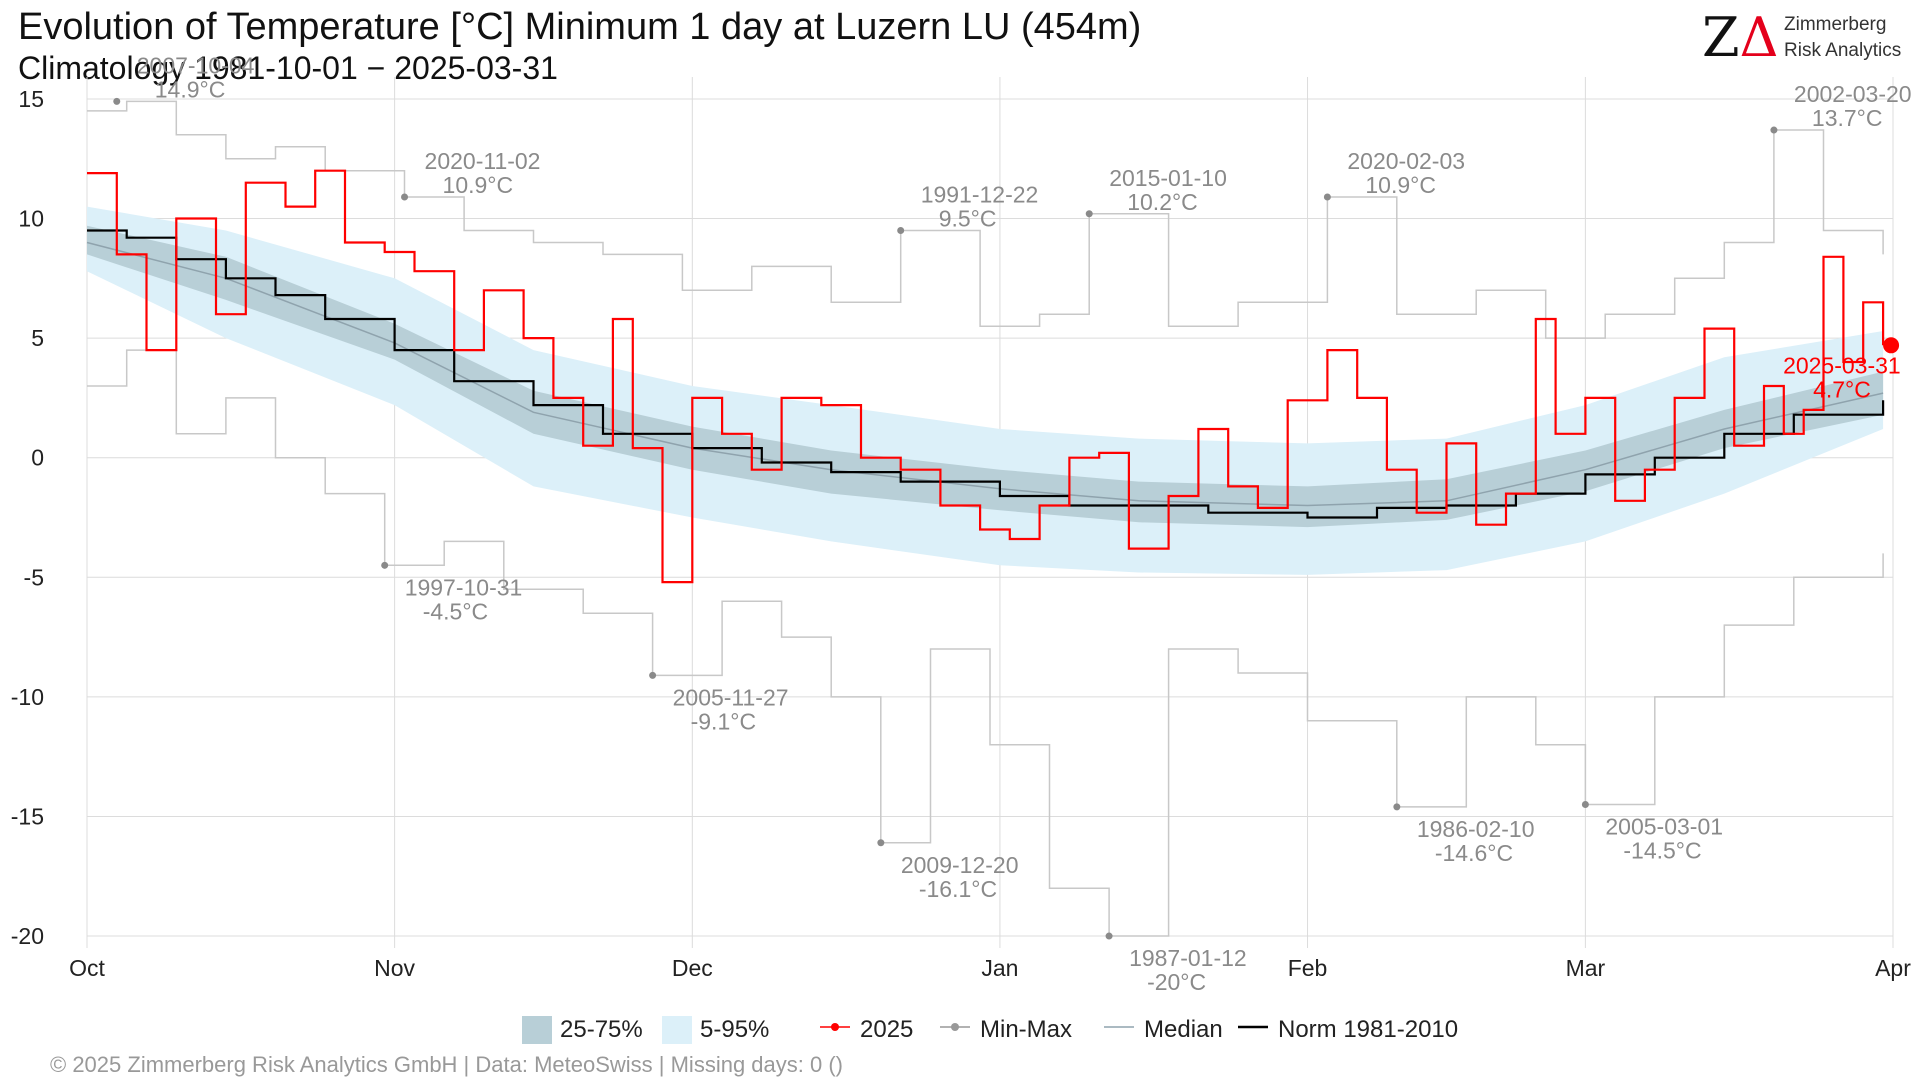 Image resolution: width=1920 pixels, height=1080 pixels. What do you see at coordinates (1843, 50) in the screenshot?
I see `logo-line-2: Risk Analytics` at bounding box center [1843, 50].